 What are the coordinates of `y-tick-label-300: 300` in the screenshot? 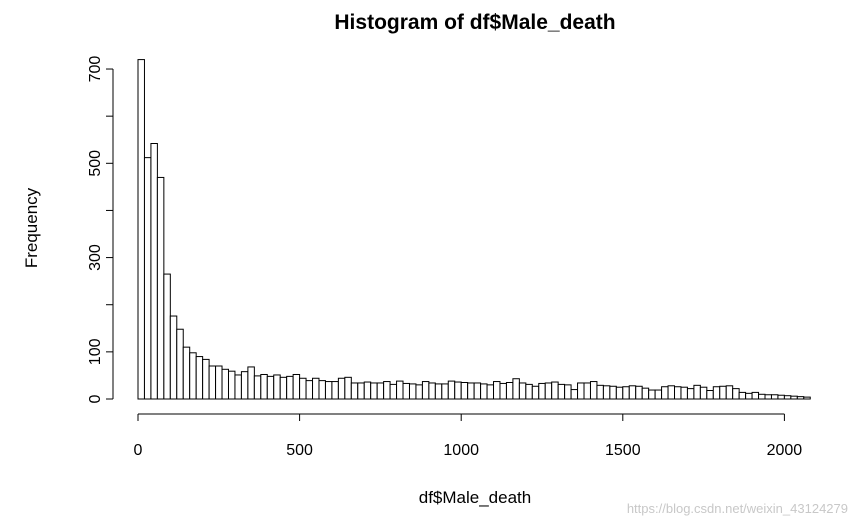 It's located at (95, 257).